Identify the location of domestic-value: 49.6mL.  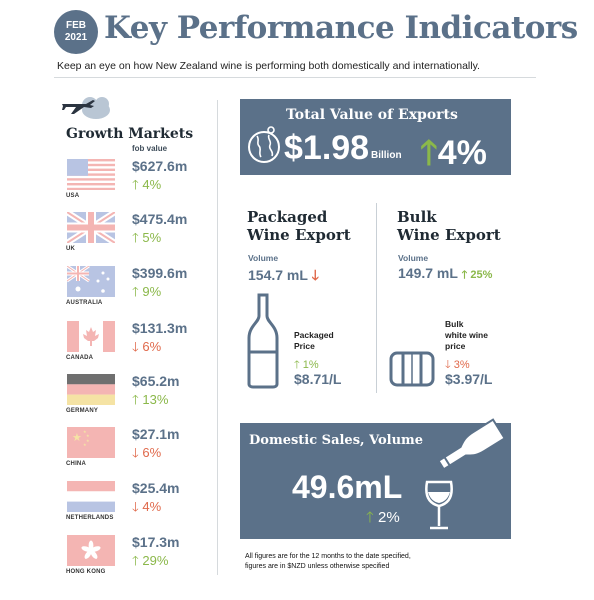
(347, 487).